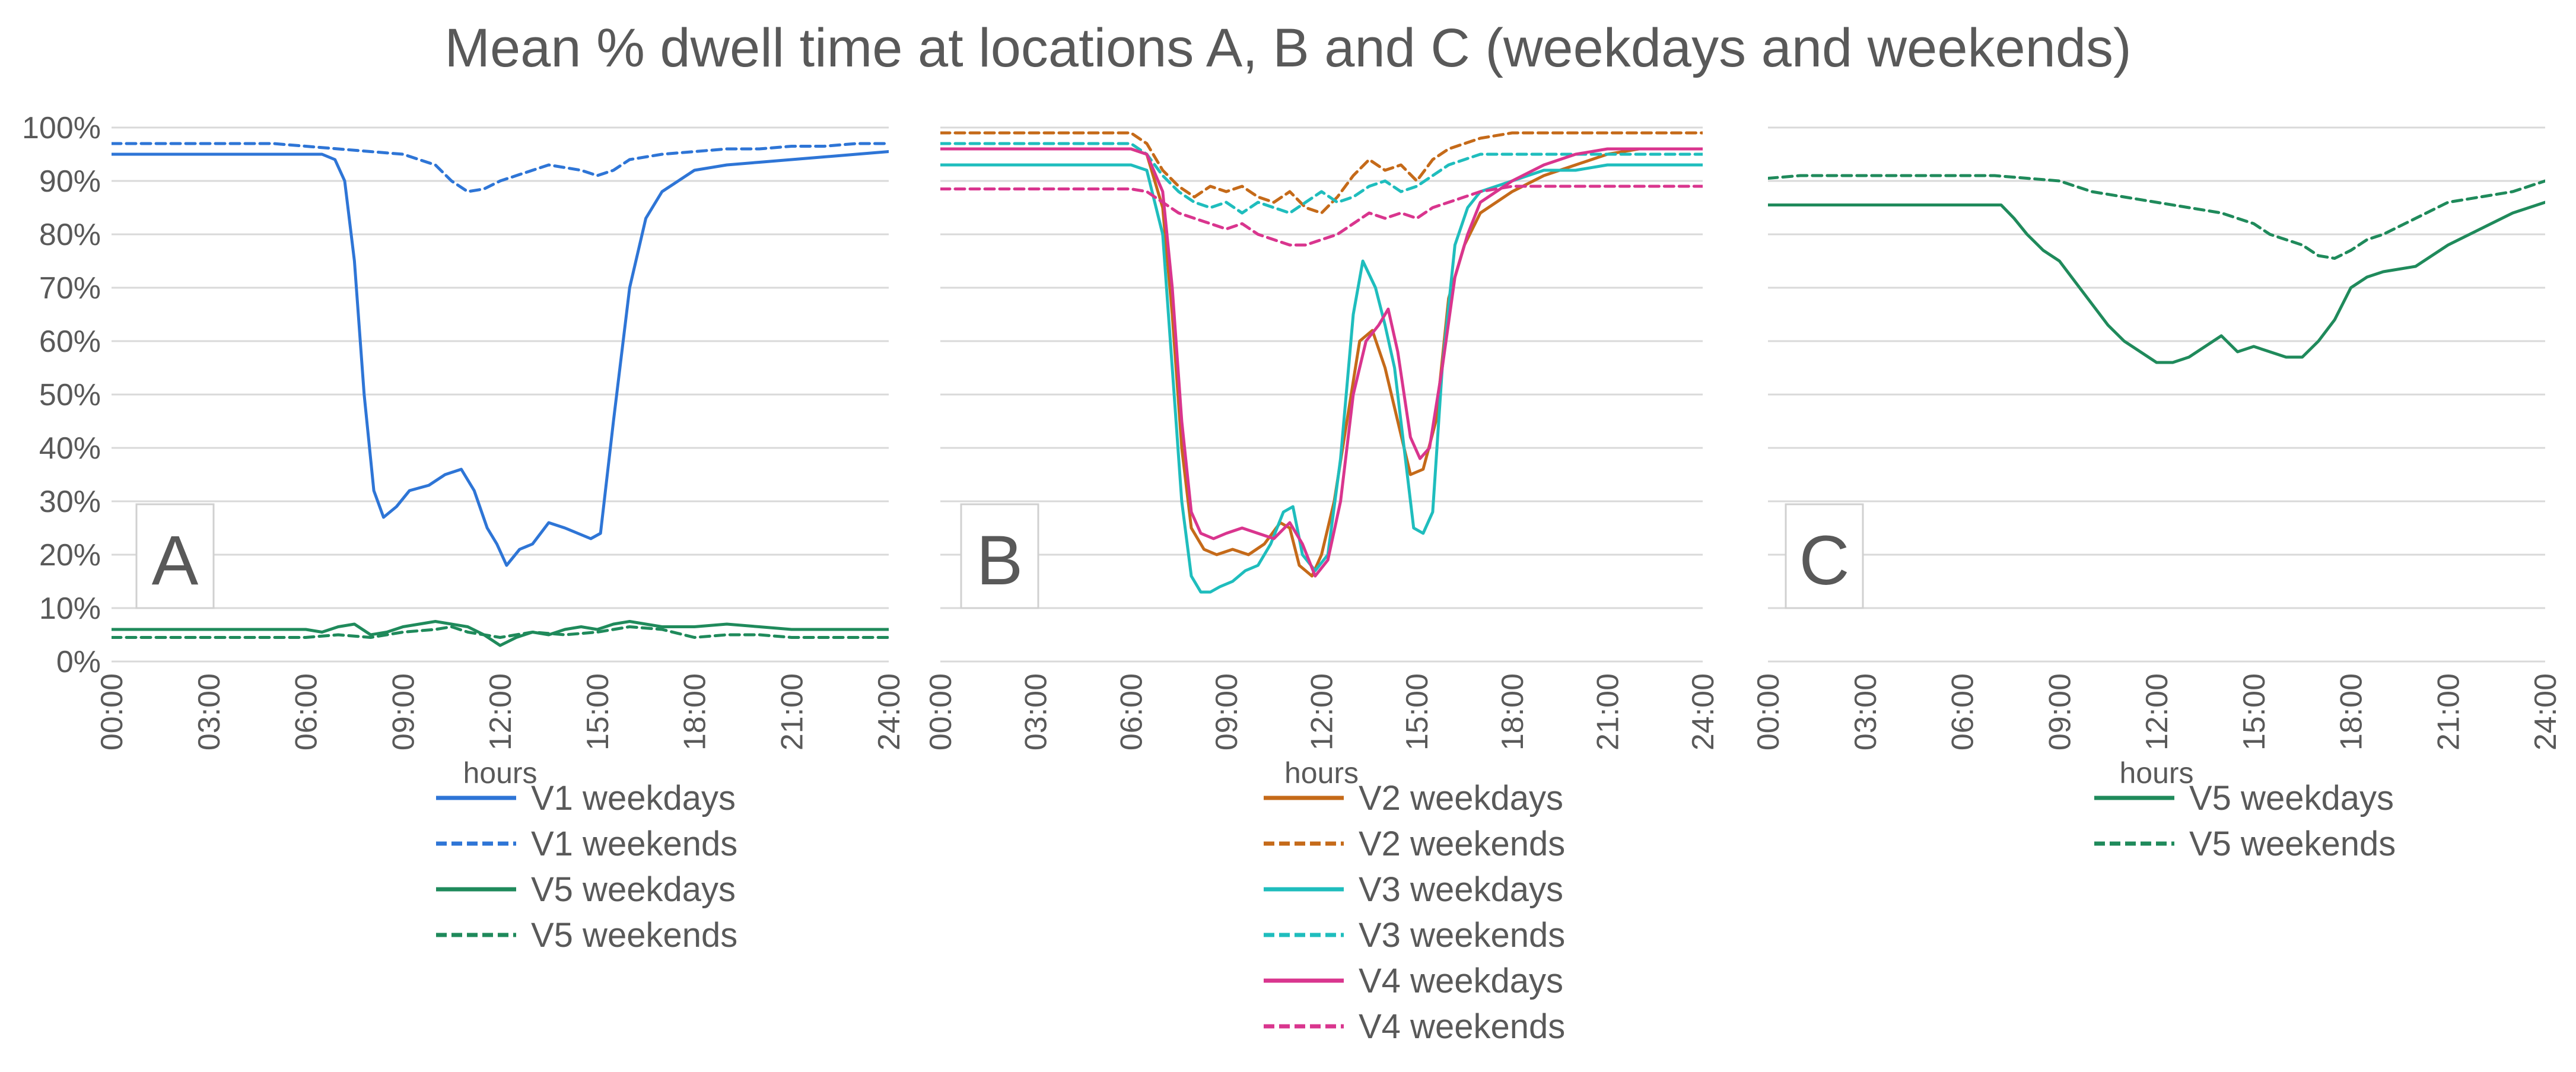 The image size is (2576, 1072). What do you see at coordinates (175, 560) in the screenshot?
I see `panel-letter: A` at bounding box center [175, 560].